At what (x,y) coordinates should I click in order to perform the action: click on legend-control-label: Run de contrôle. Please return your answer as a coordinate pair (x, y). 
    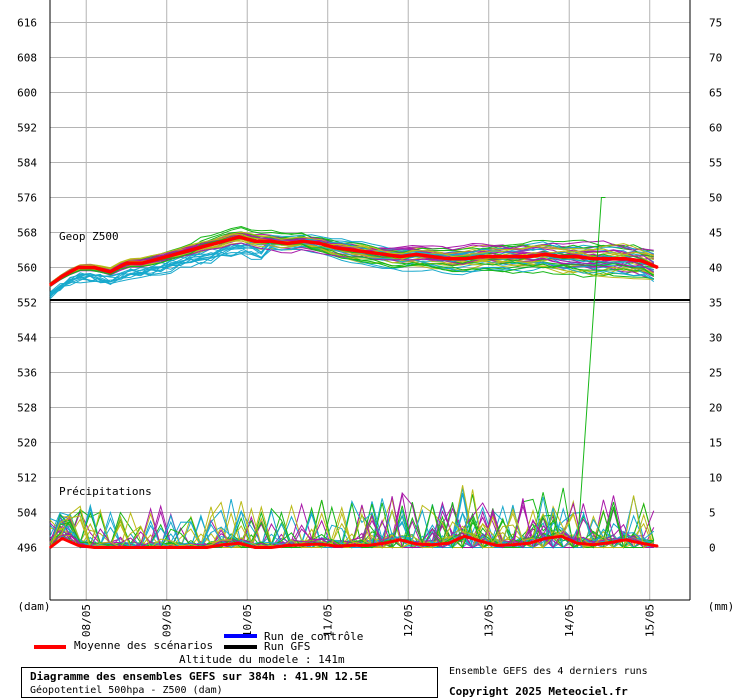
    Looking at the image, I should click on (314, 636).